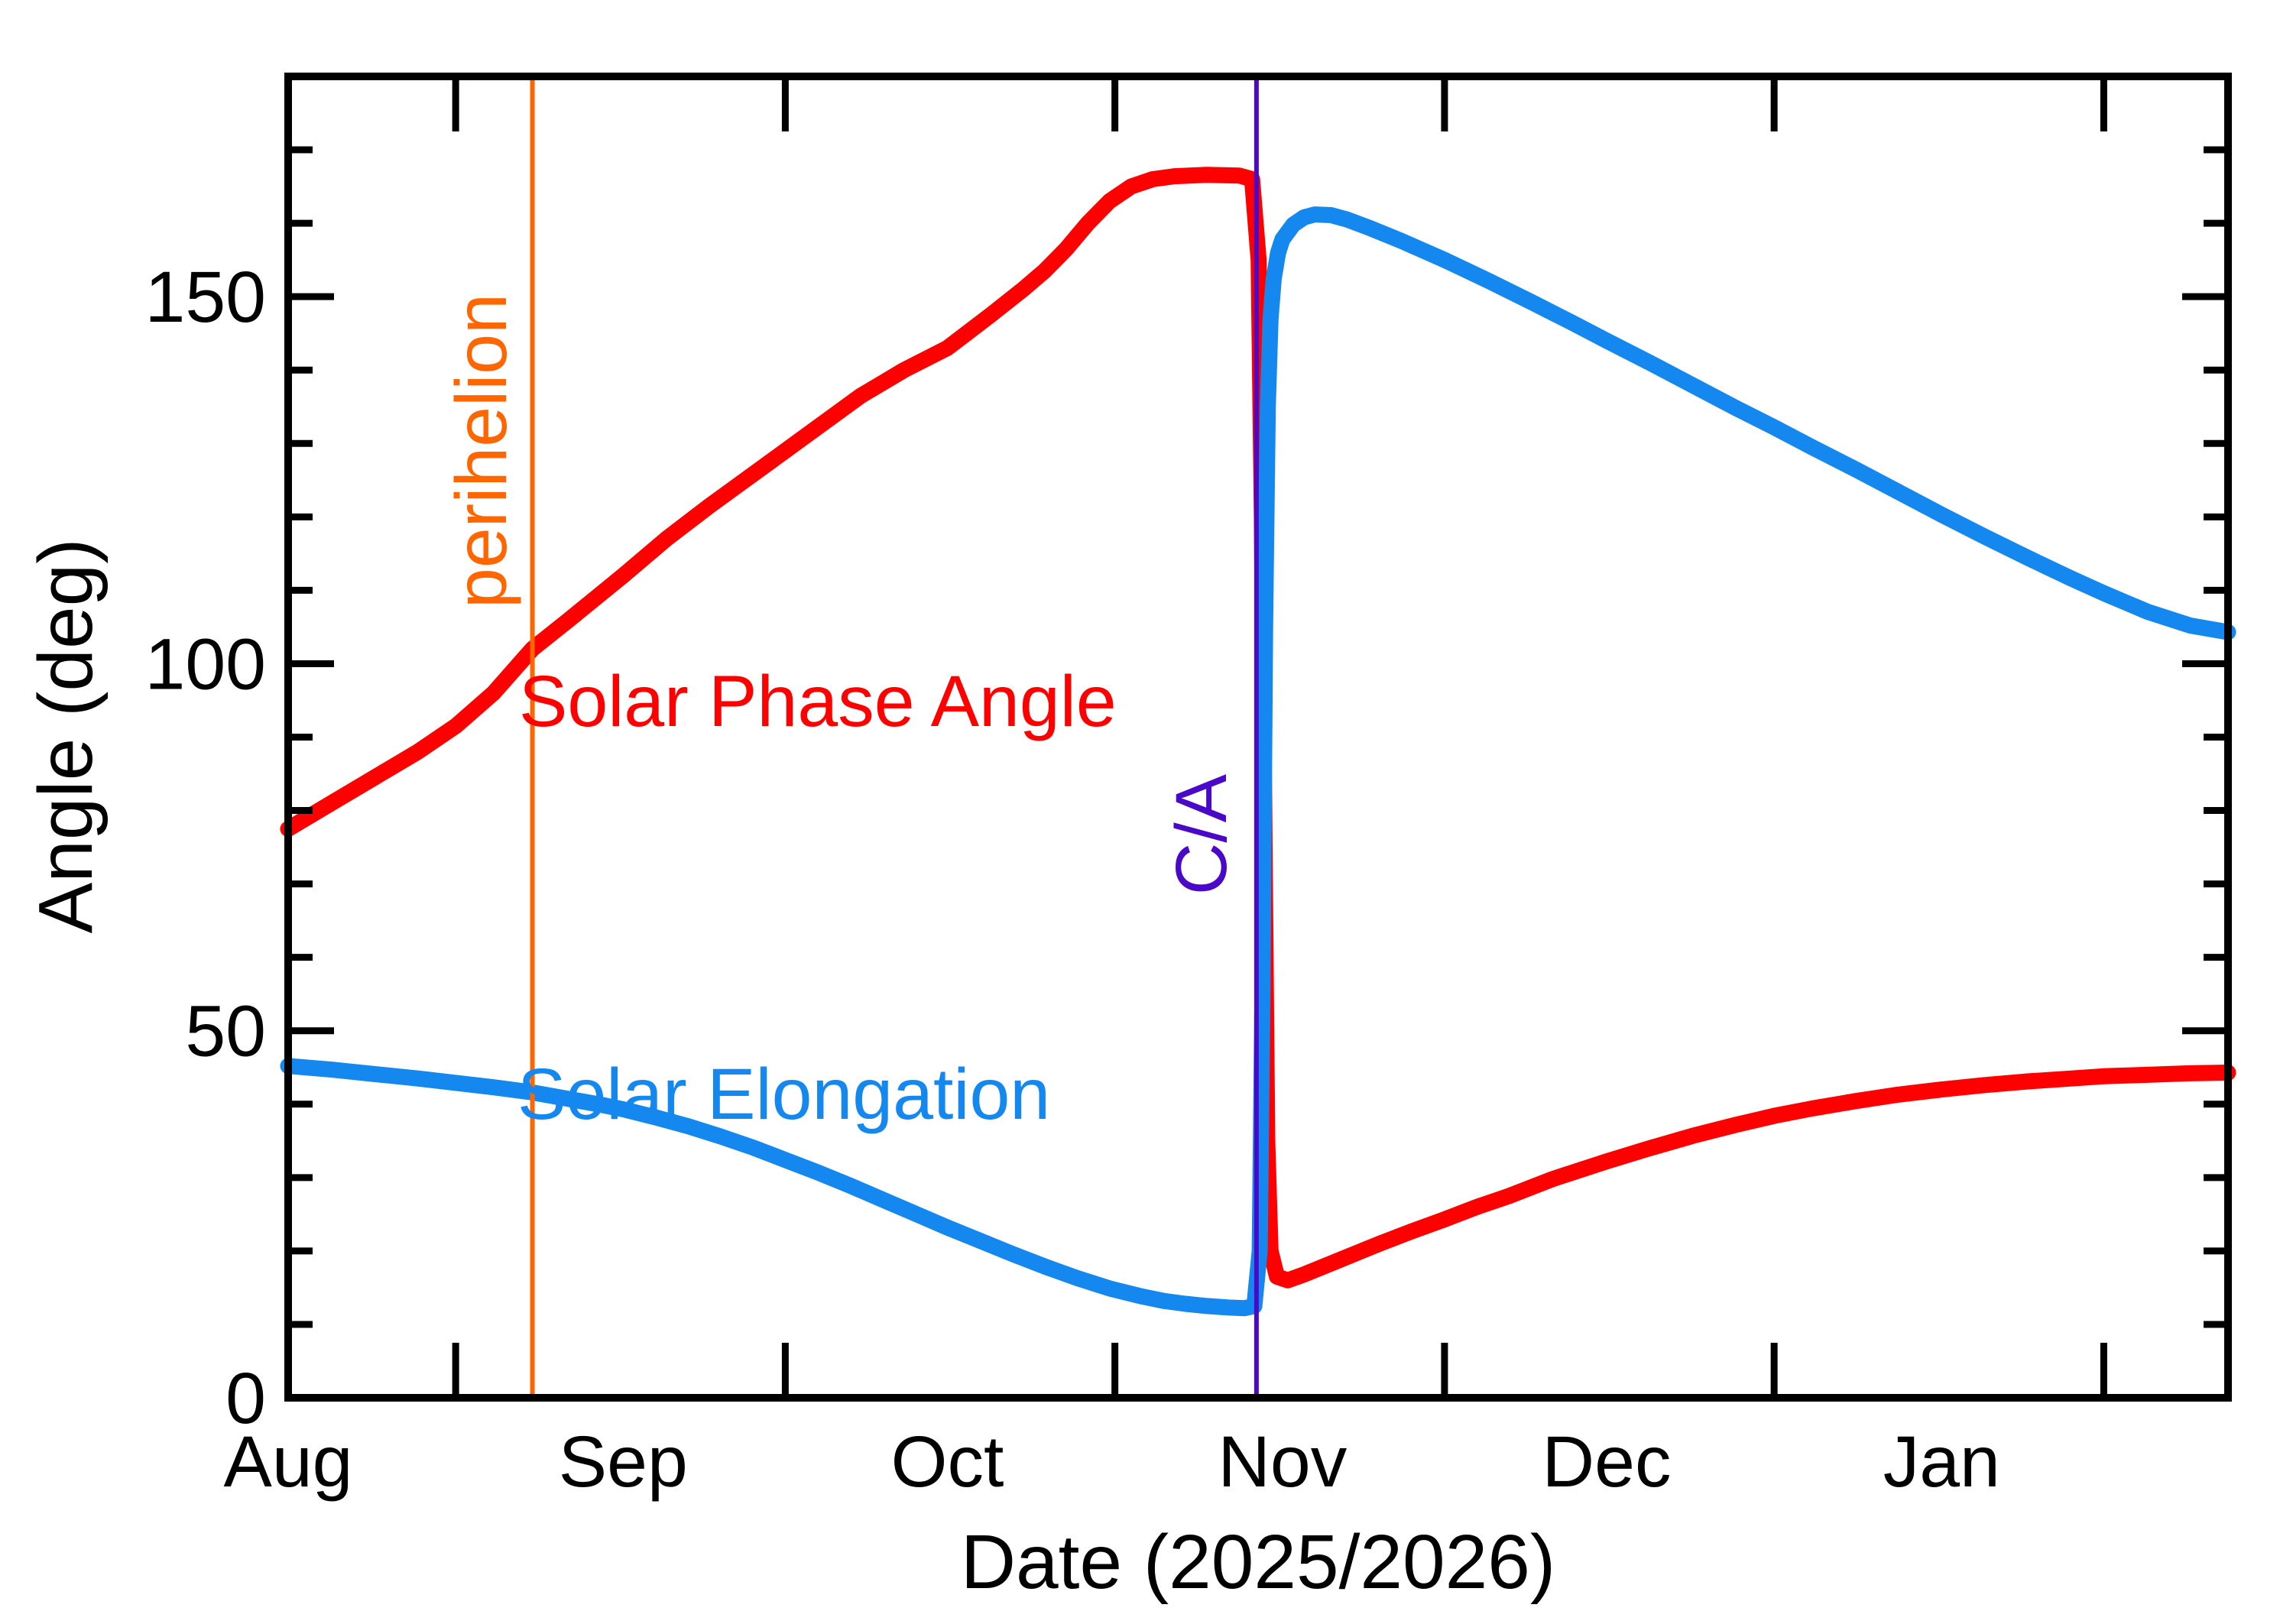 The width and height of the screenshot is (2293, 1624). I want to click on close-approach-label: C/A, so click(1201, 834).